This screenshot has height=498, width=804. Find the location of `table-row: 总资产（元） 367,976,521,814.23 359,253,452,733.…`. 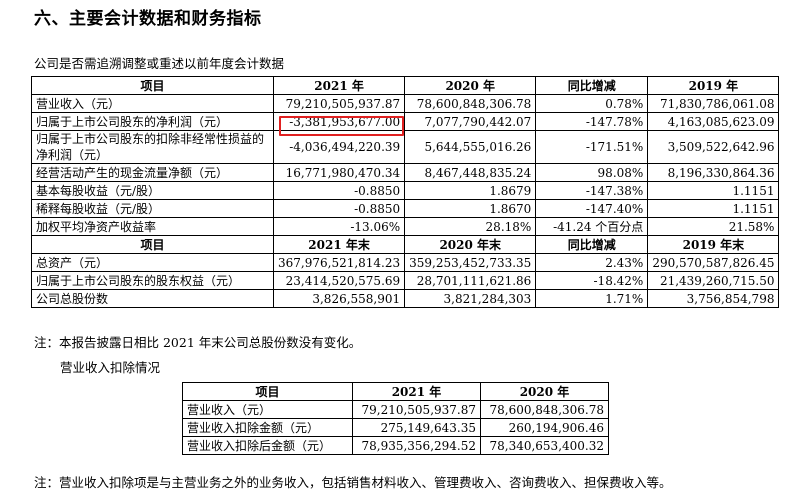

table-row: 总资产（元） 367,976,521,814.23 359,253,452,733.… is located at coordinates (405, 262).